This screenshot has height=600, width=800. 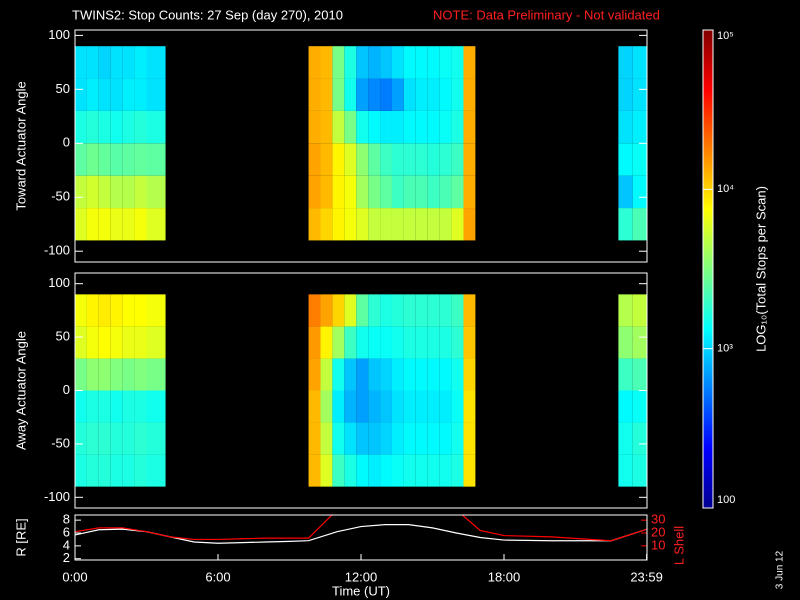 I want to click on y-tick-label: 100, so click(x=59, y=34).